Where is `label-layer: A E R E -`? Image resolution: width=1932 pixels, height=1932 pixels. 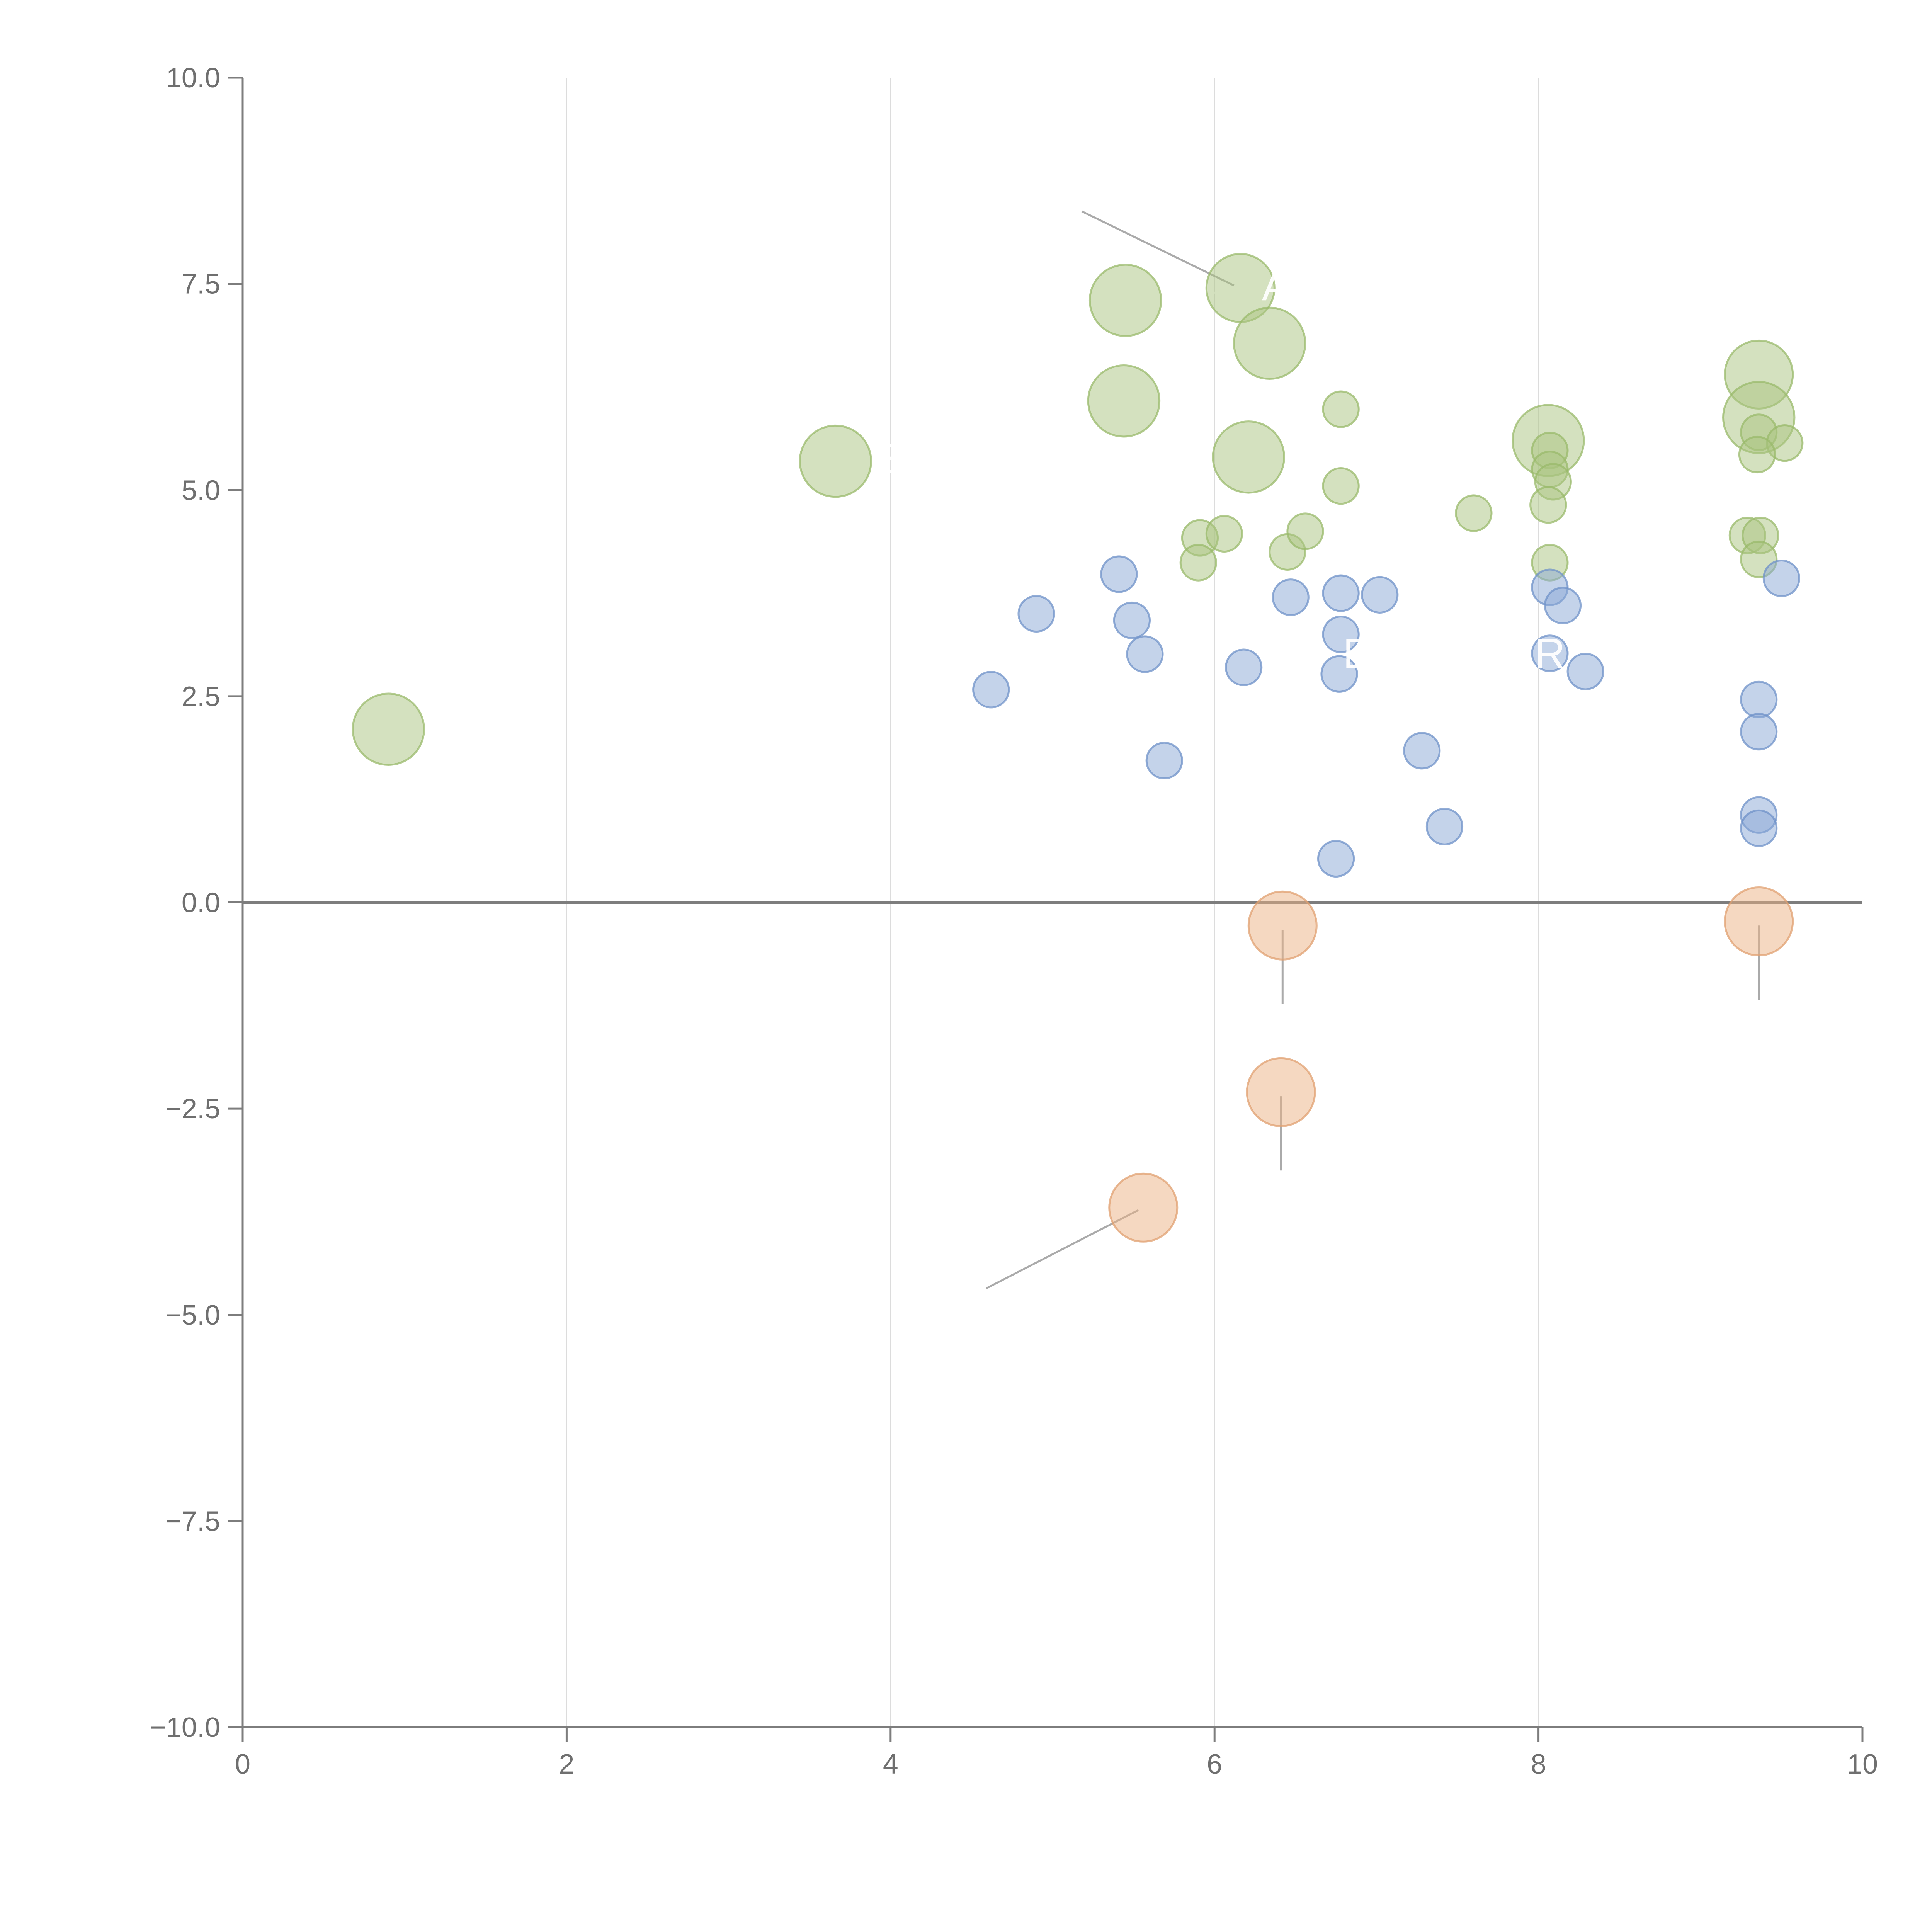
label-layer: A E R E - is located at coordinates (1220, 470).